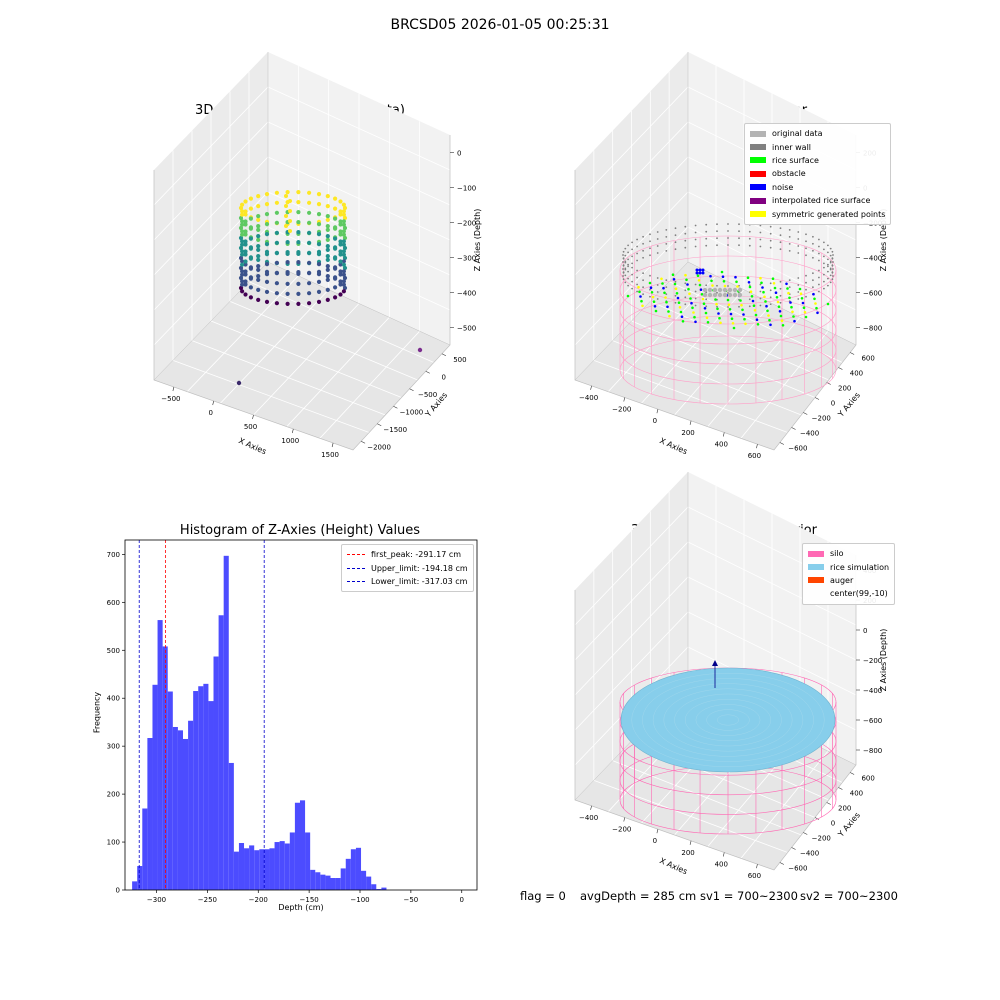 This screenshot has height=1000, width=1000. Describe the element at coordinates (715, 293) in the screenshot. I see `box-edge` at that location.